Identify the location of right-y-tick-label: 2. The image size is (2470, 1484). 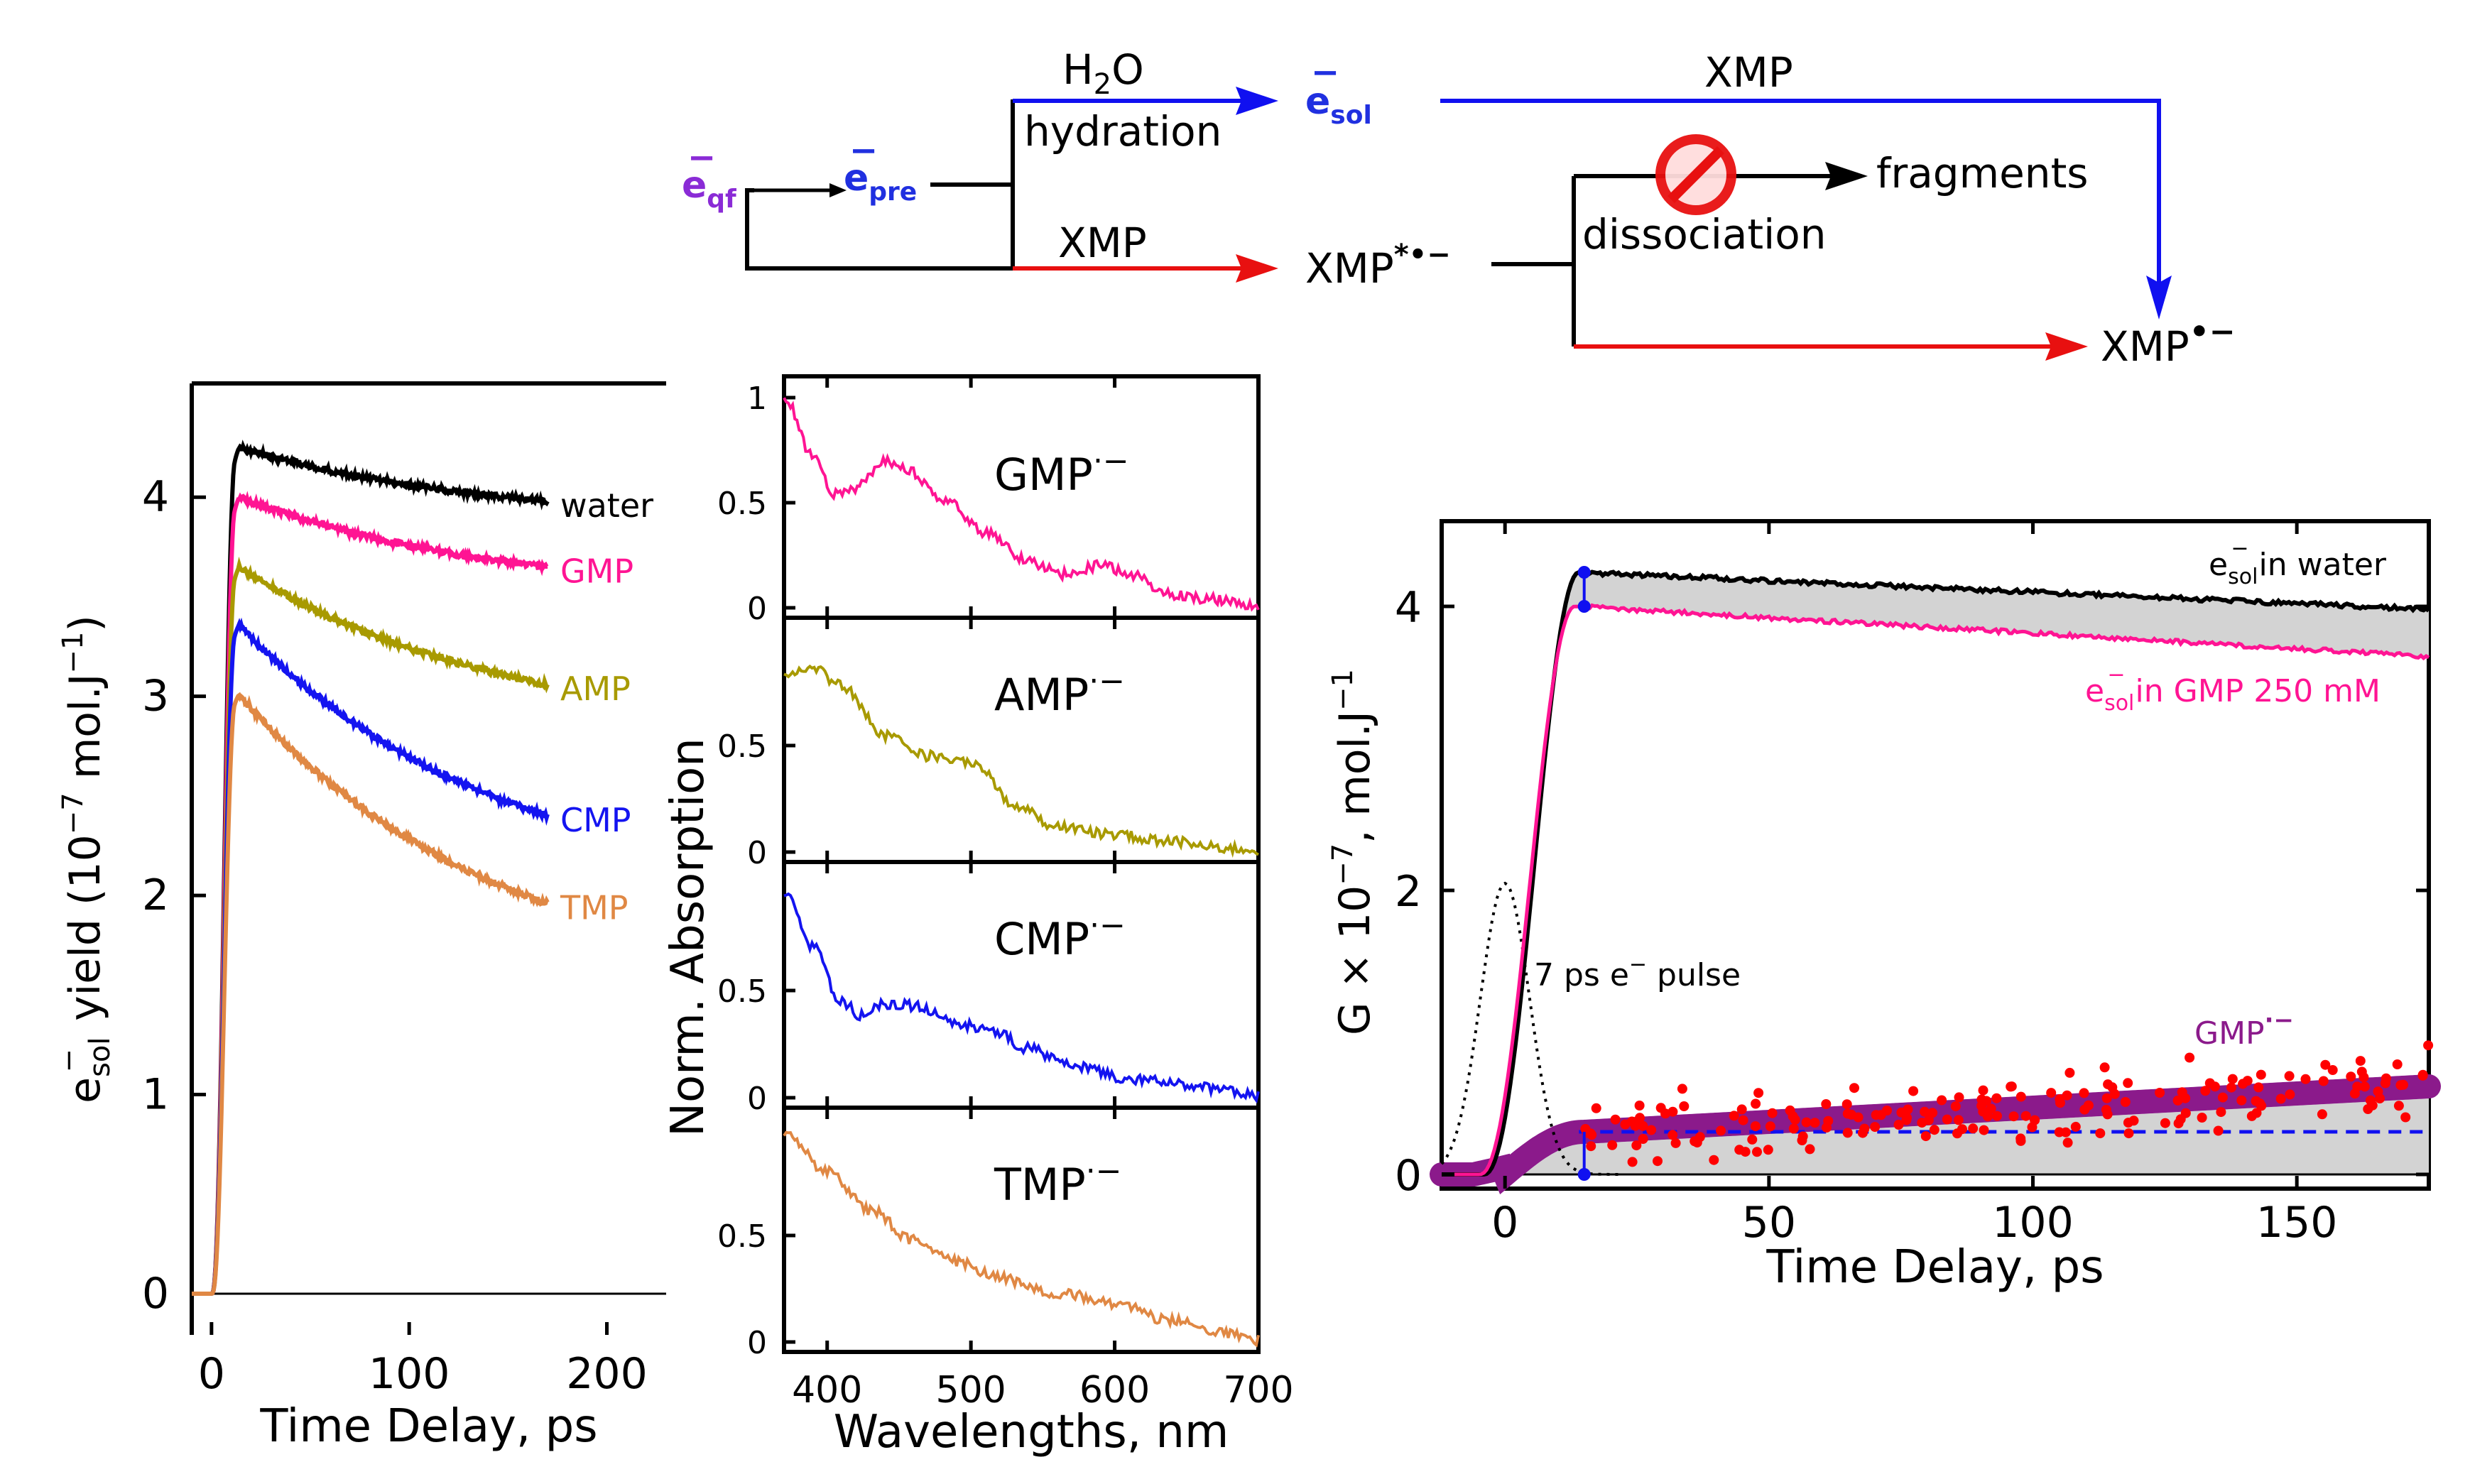
(1408, 892).